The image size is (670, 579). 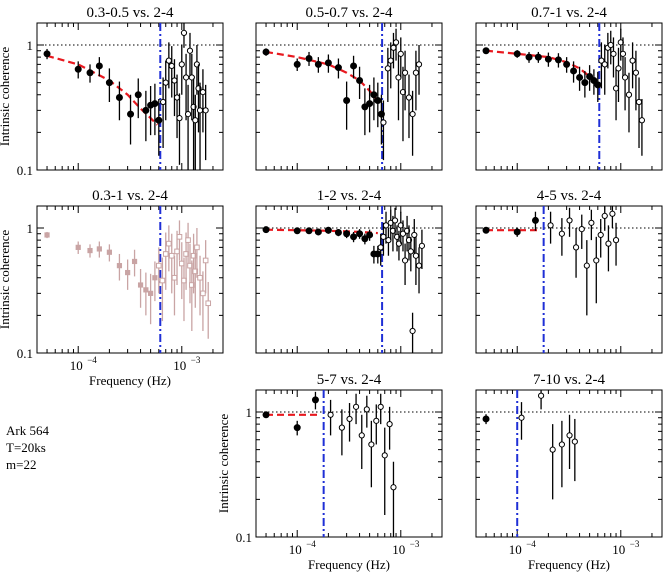 I want to click on panel-8: 7-10 vs. 2-4 10 −4 10 −3 Frequency (Hz), so click(x=569, y=472).